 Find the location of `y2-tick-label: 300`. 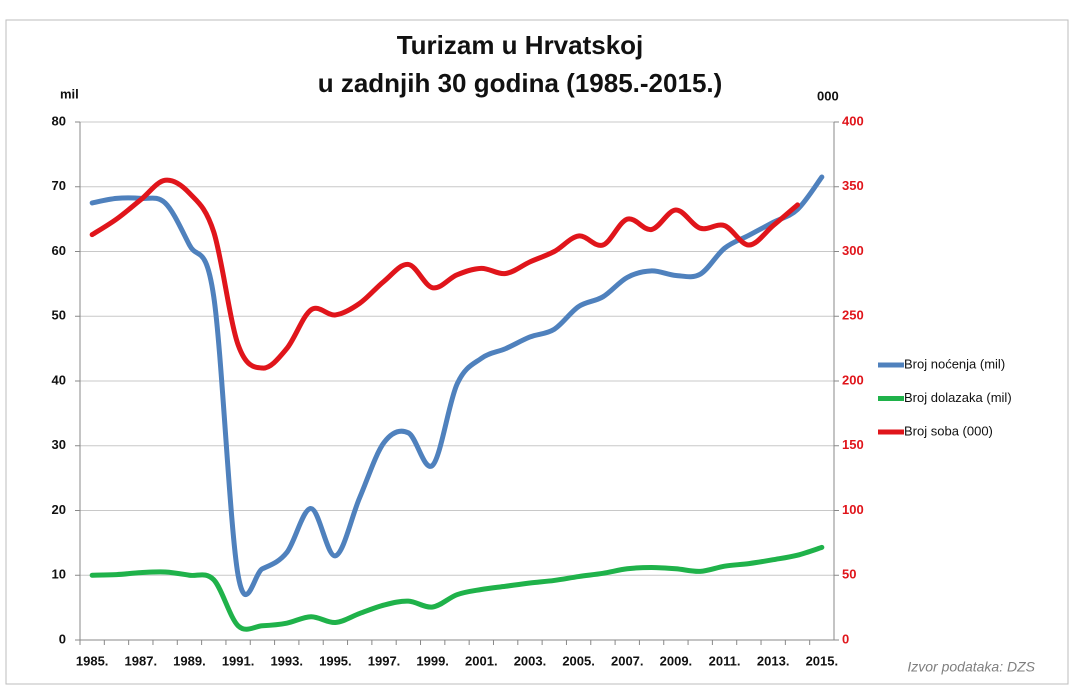

y2-tick-label: 300 is located at coordinates (853, 250).